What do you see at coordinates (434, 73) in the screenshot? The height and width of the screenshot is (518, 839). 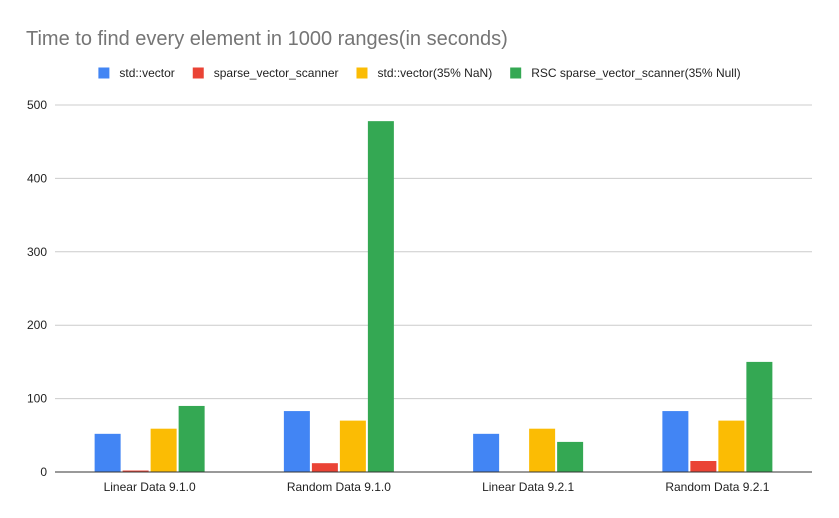 I see `legend-label: std::vector(35% NaN)` at bounding box center [434, 73].